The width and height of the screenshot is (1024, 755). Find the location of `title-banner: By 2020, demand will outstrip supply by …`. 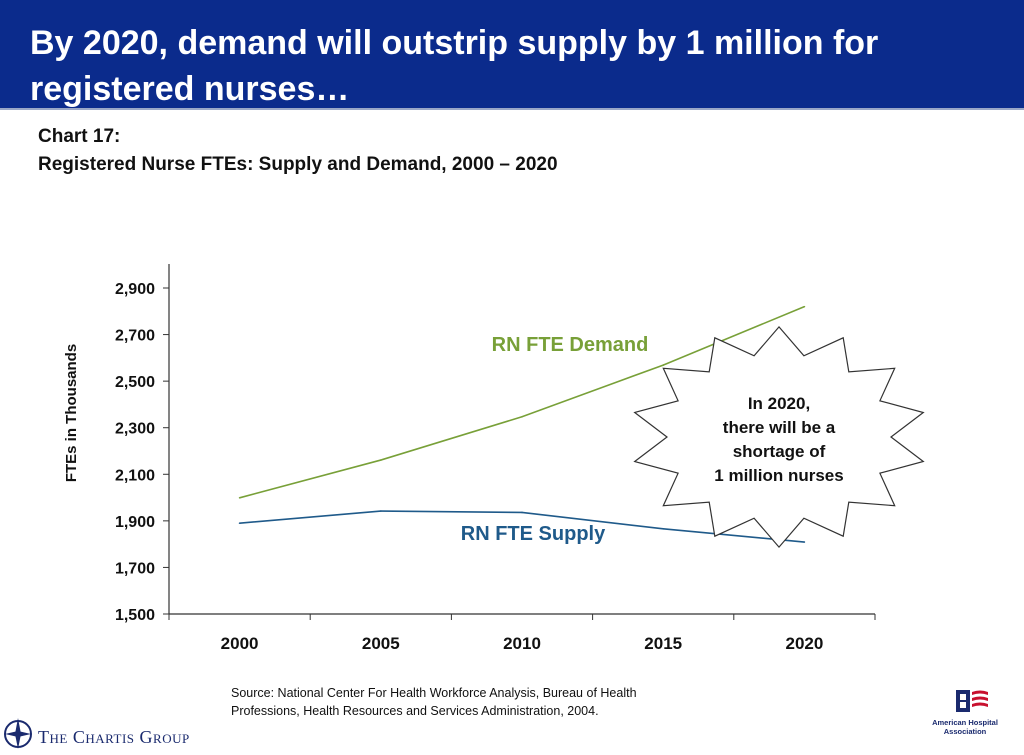

title-banner: By 2020, demand will outstrip supply by … is located at coordinates (512, 54).